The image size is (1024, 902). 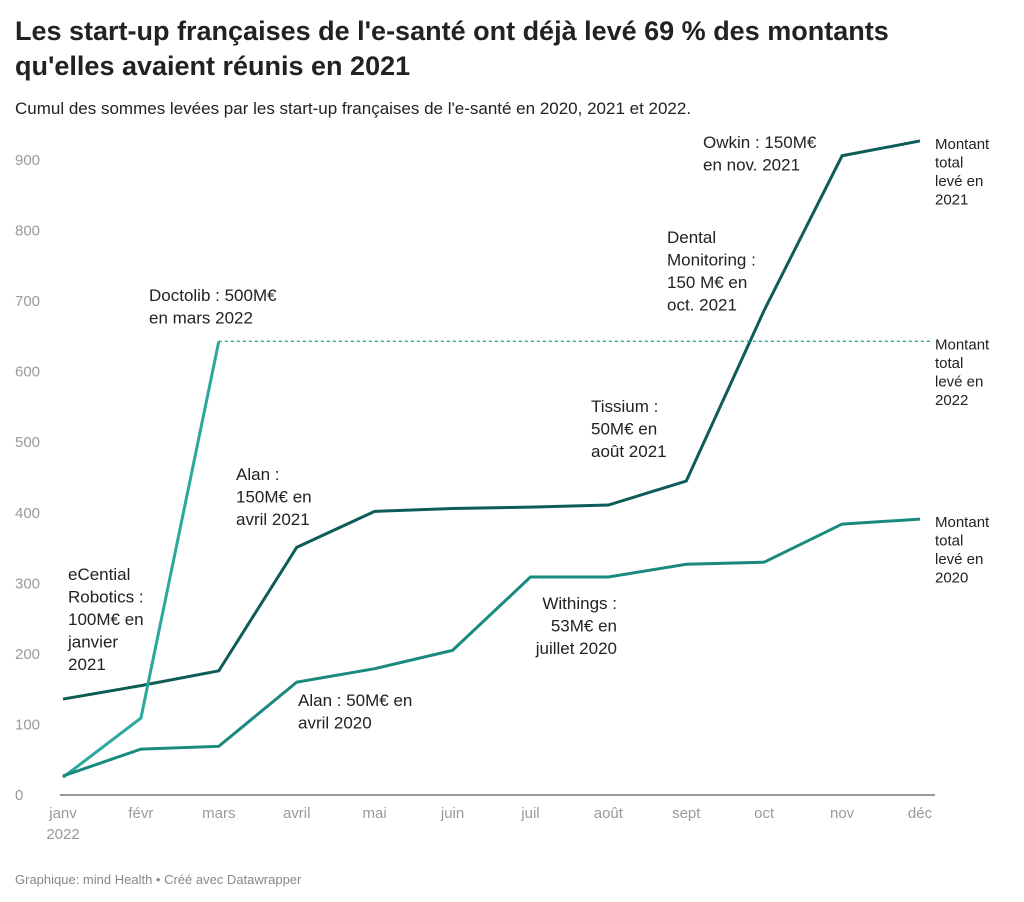 I want to click on annotation: Robotics :, so click(x=106, y=597).